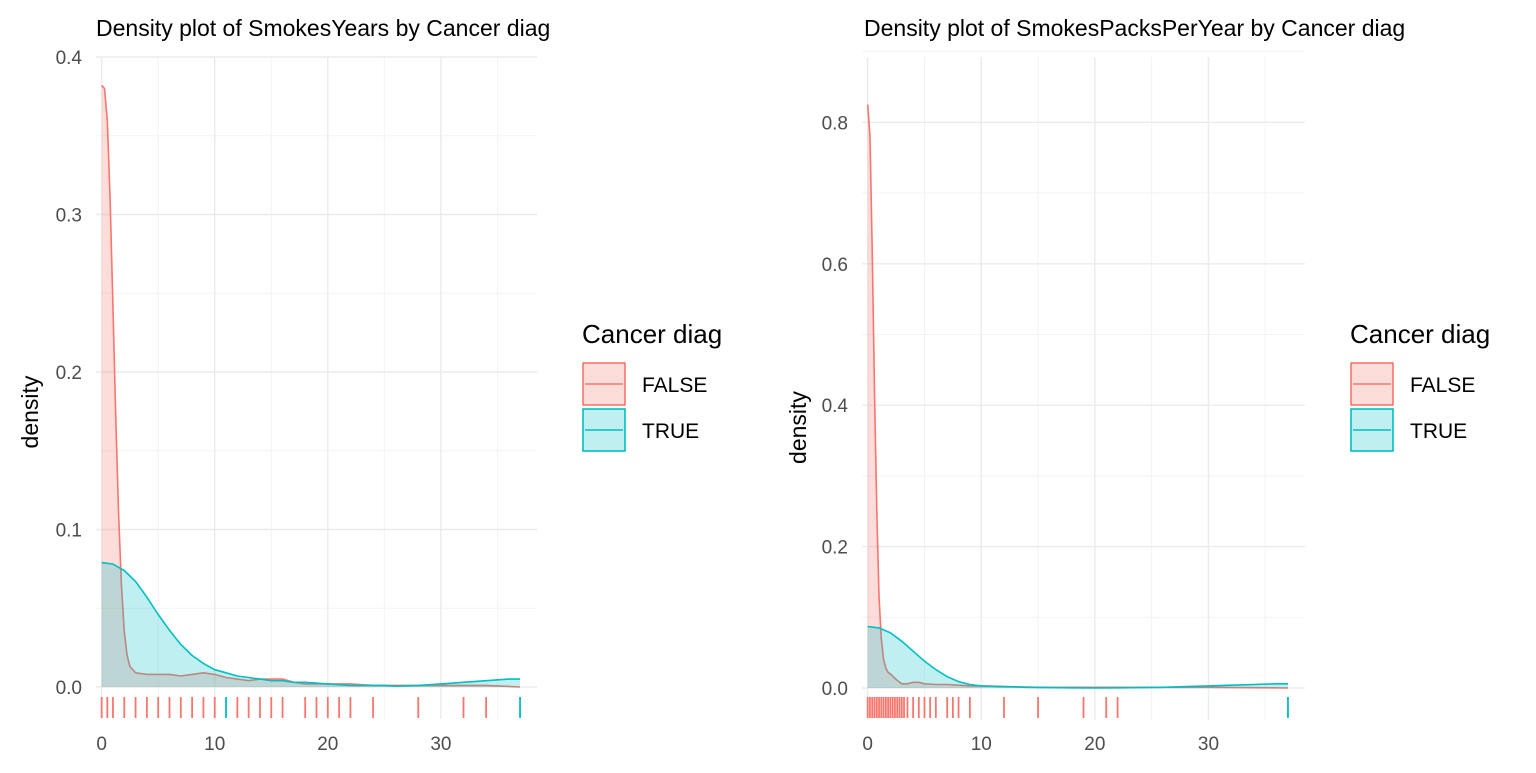 The width and height of the screenshot is (1536, 773). Describe the element at coordinates (373, 707) in the screenshot. I see `rug-true` at that location.